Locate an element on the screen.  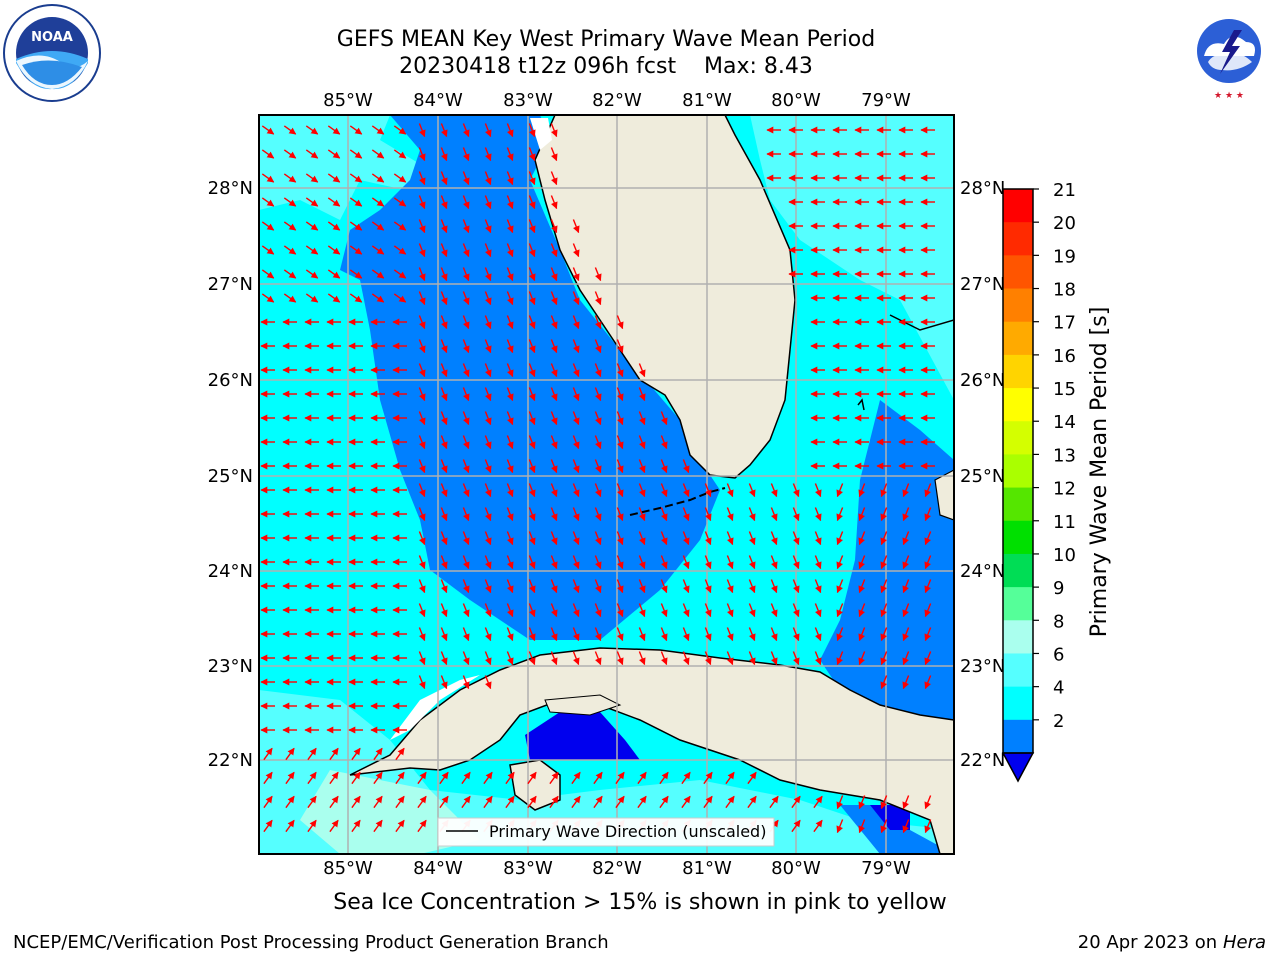
lon-label-top: 79°W is located at coordinates (886, 100).